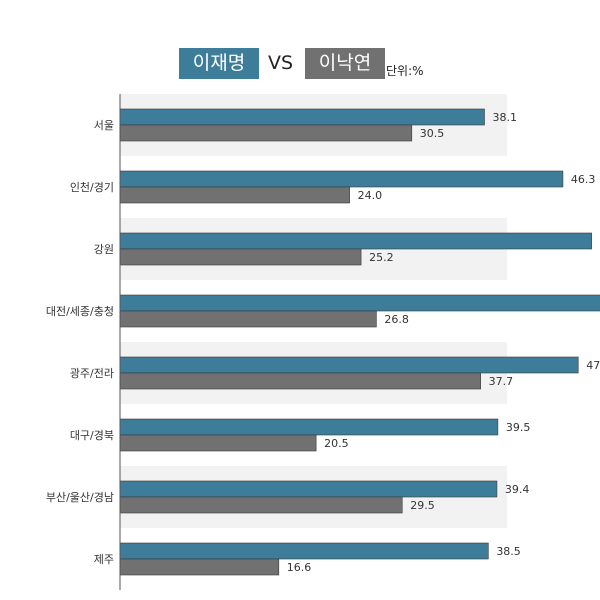  Describe the element at coordinates (92, 373) in the screenshot. I see `category-label: 광주/전라` at that location.